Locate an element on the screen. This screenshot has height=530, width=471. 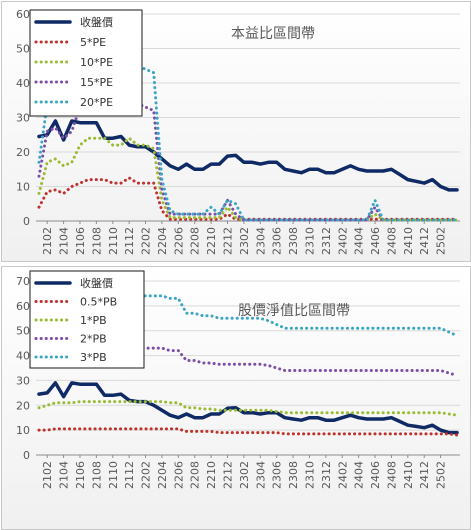
legend-label: 5*PE is located at coordinates (93, 42).